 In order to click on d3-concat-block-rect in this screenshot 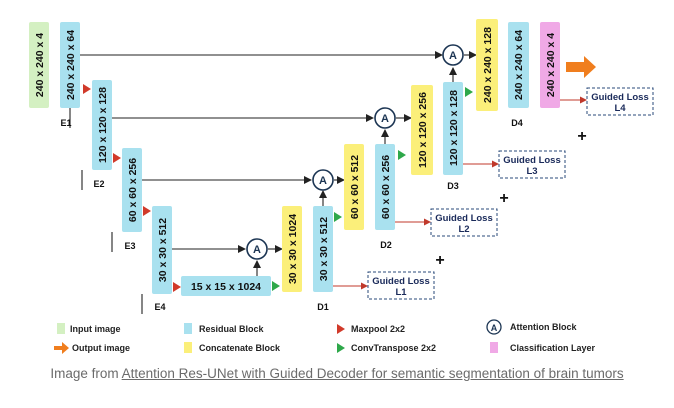, I will do `click(422, 130)`.